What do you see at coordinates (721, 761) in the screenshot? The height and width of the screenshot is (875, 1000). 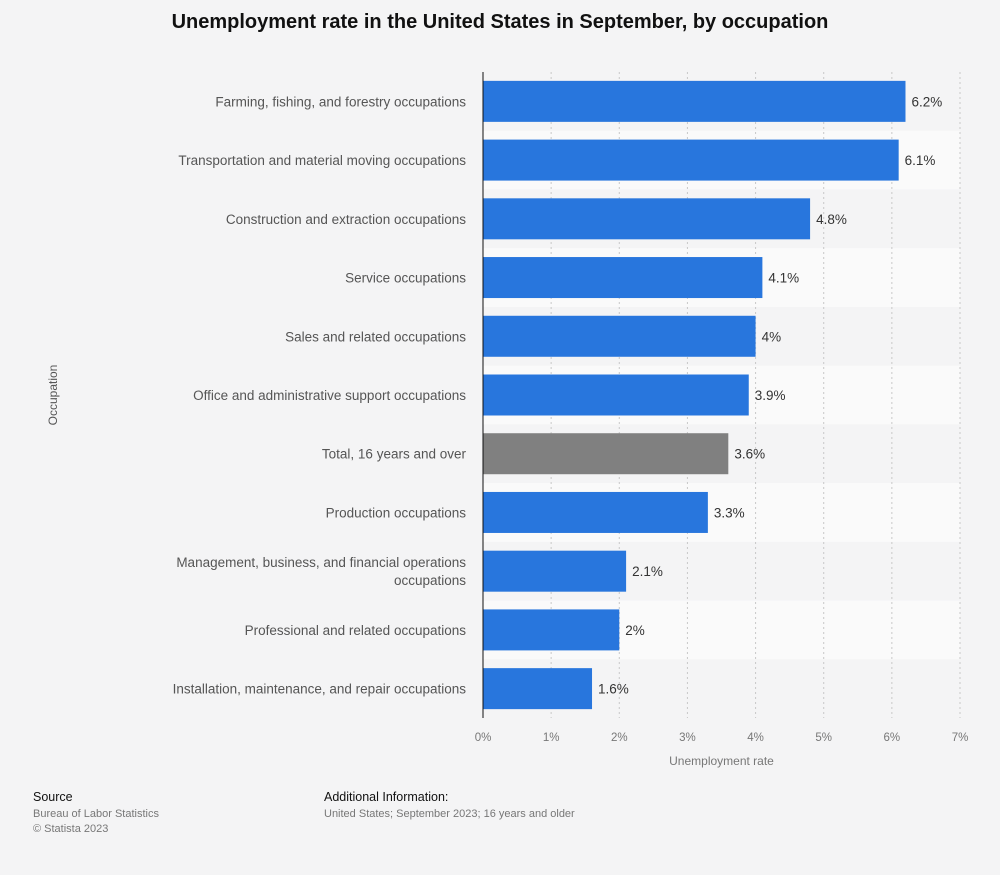 I see `x-axis-title: Unemployment rate` at bounding box center [721, 761].